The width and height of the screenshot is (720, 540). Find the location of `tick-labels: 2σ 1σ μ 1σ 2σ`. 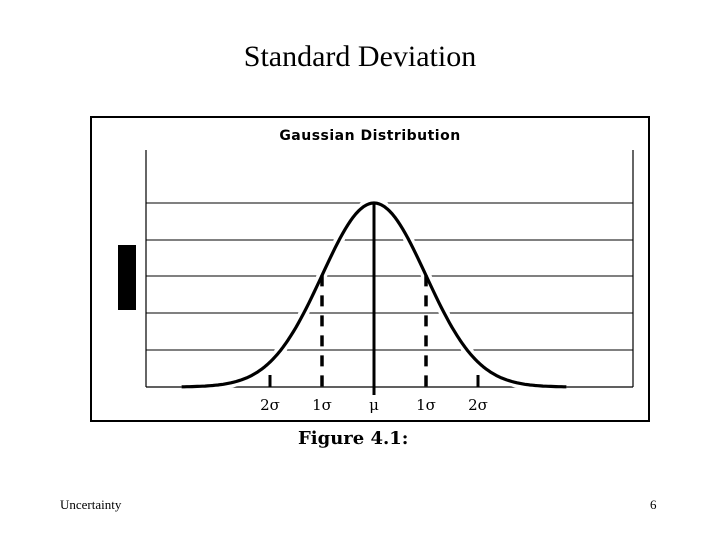

tick-labels: 2σ 1σ μ 1σ 2σ is located at coordinates (374, 405).